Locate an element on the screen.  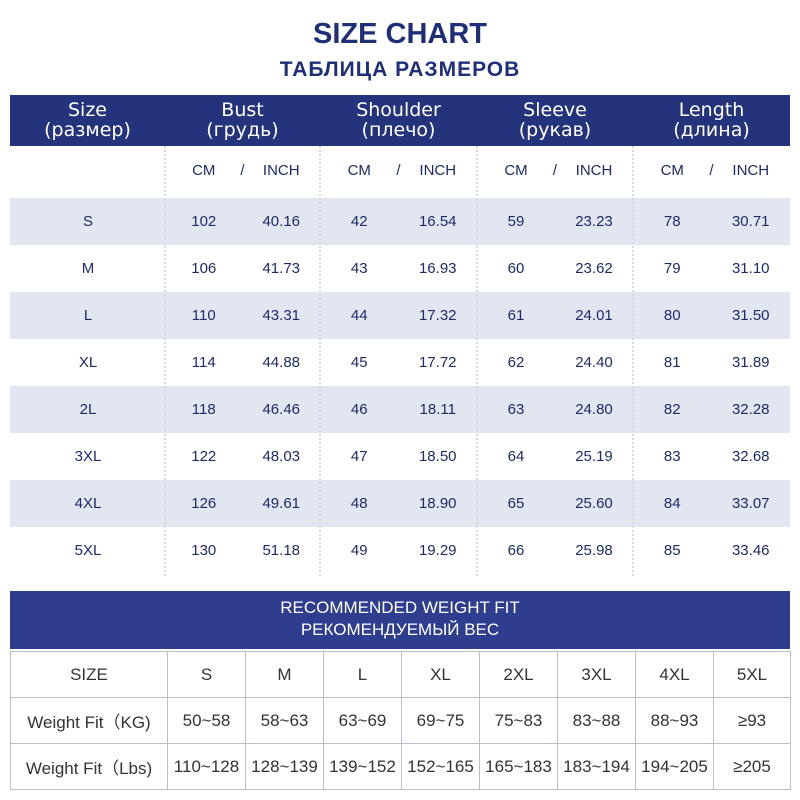
weight-cell: 63~69 is located at coordinates (362, 720).